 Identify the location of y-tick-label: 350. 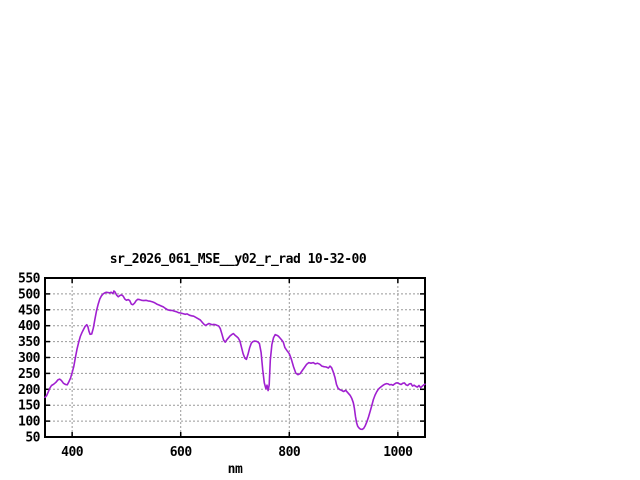
(29, 342).